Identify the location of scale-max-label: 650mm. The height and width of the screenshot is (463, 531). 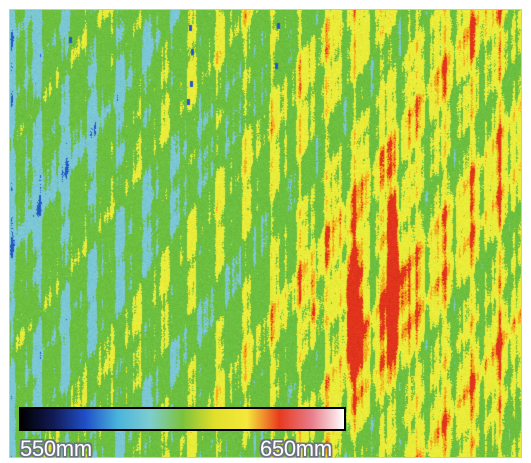
(296, 448).